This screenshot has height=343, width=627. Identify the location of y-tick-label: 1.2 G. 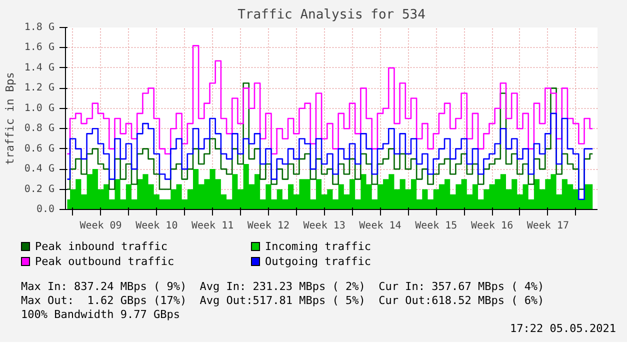
(39, 88).